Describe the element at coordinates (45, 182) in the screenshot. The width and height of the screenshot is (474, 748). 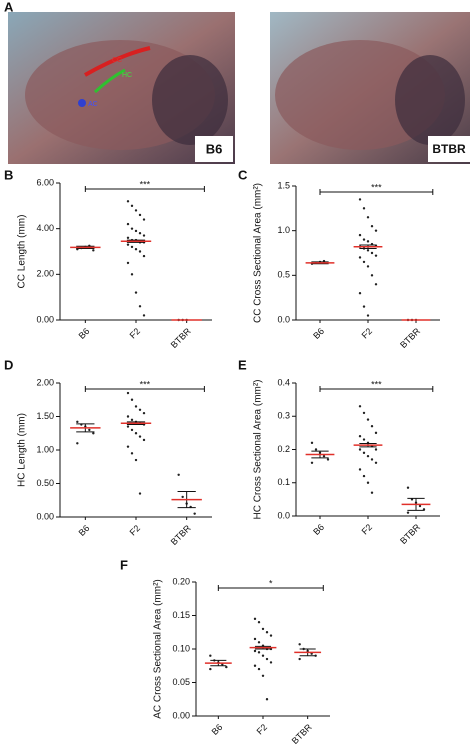
I see `y-tick-label: 6.00` at that location.